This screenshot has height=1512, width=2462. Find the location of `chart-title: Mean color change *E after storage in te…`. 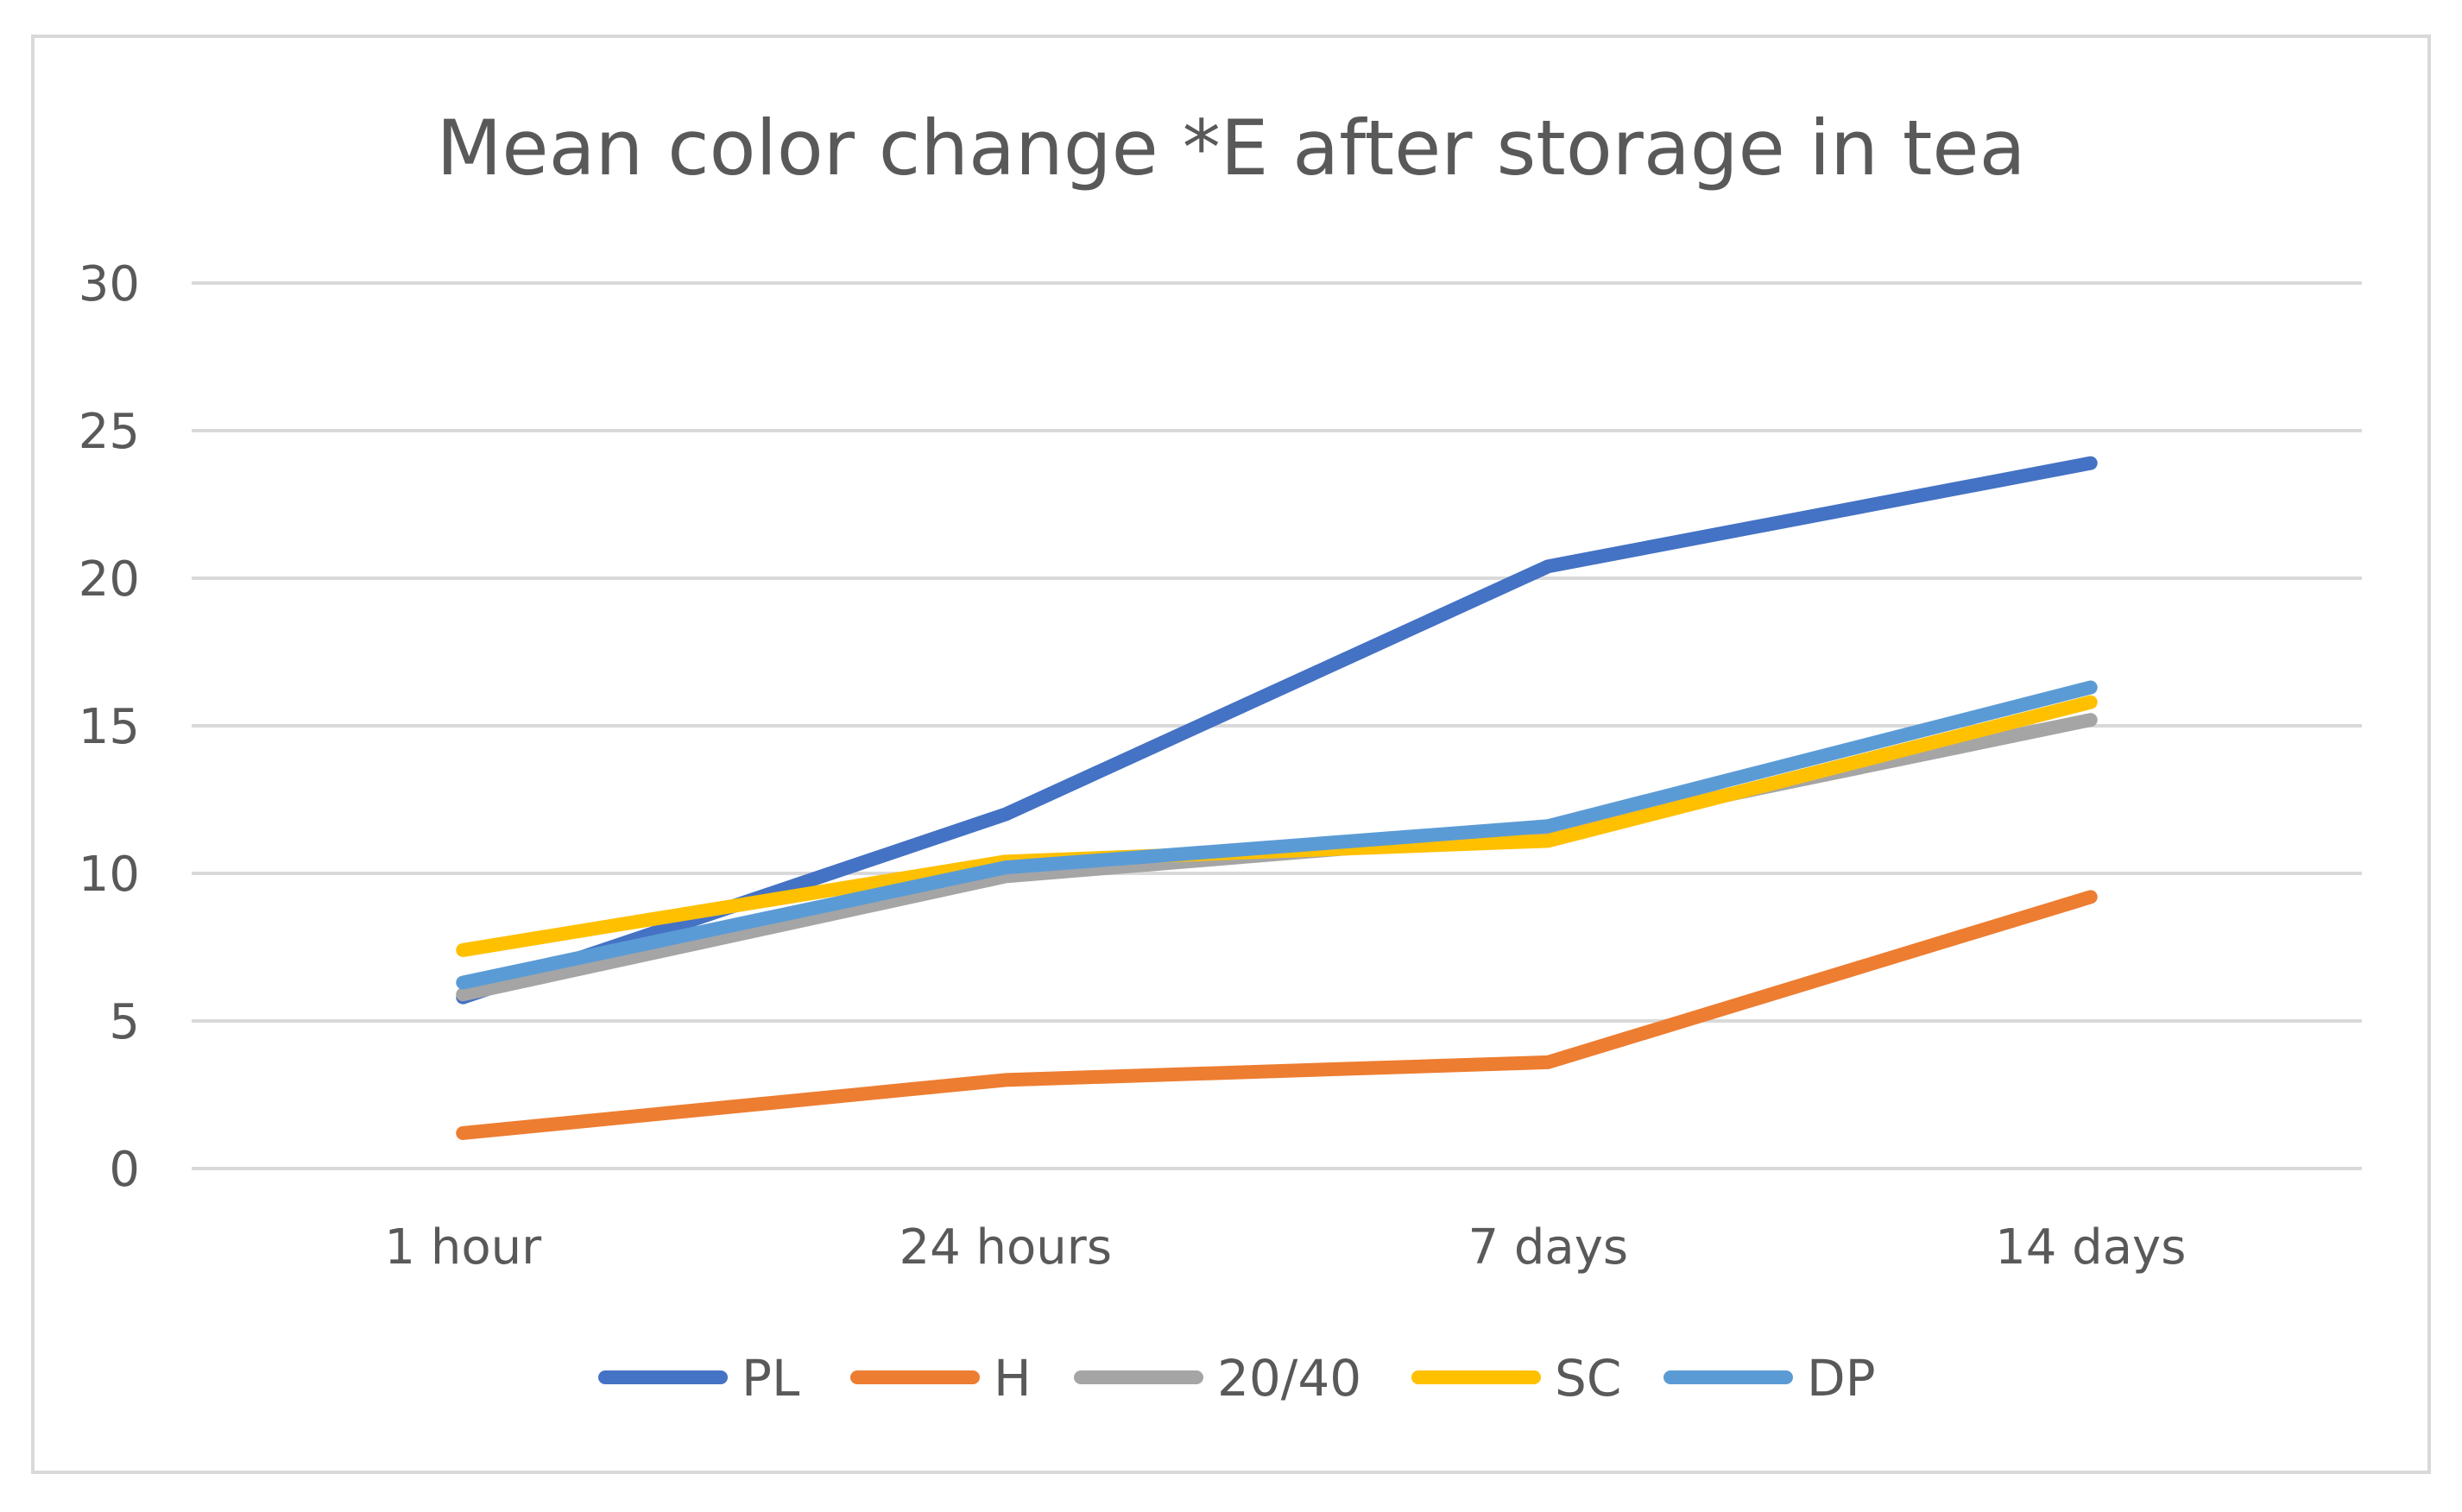

chart-title: Mean color change *E after storage in te… is located at coordinates (1231, 148).